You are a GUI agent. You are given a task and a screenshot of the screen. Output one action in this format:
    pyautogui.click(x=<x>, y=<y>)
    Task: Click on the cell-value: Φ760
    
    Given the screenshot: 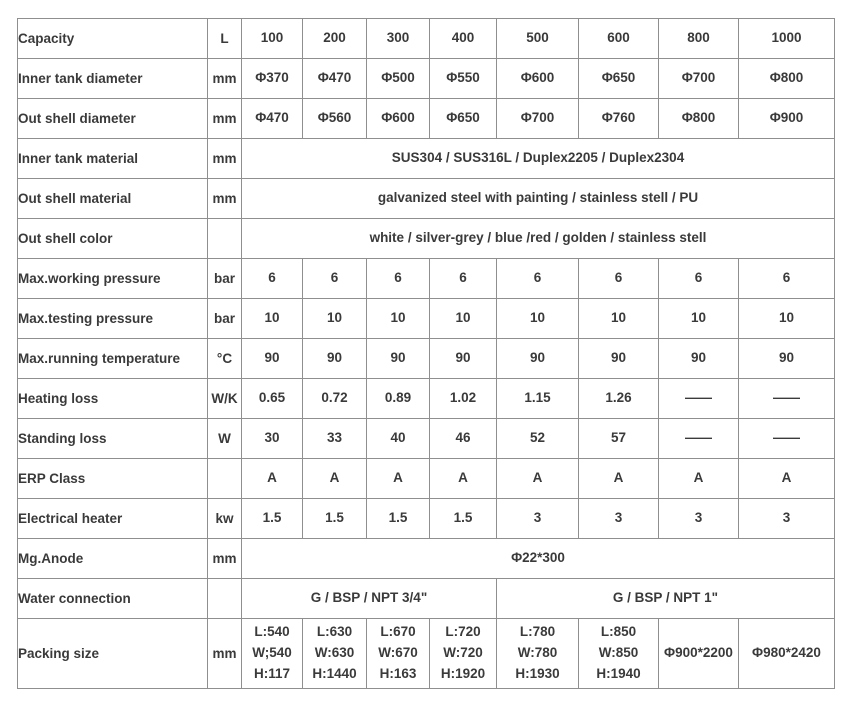 What is the action you would take?
    pyautogui.click(x=618, y=118)
    